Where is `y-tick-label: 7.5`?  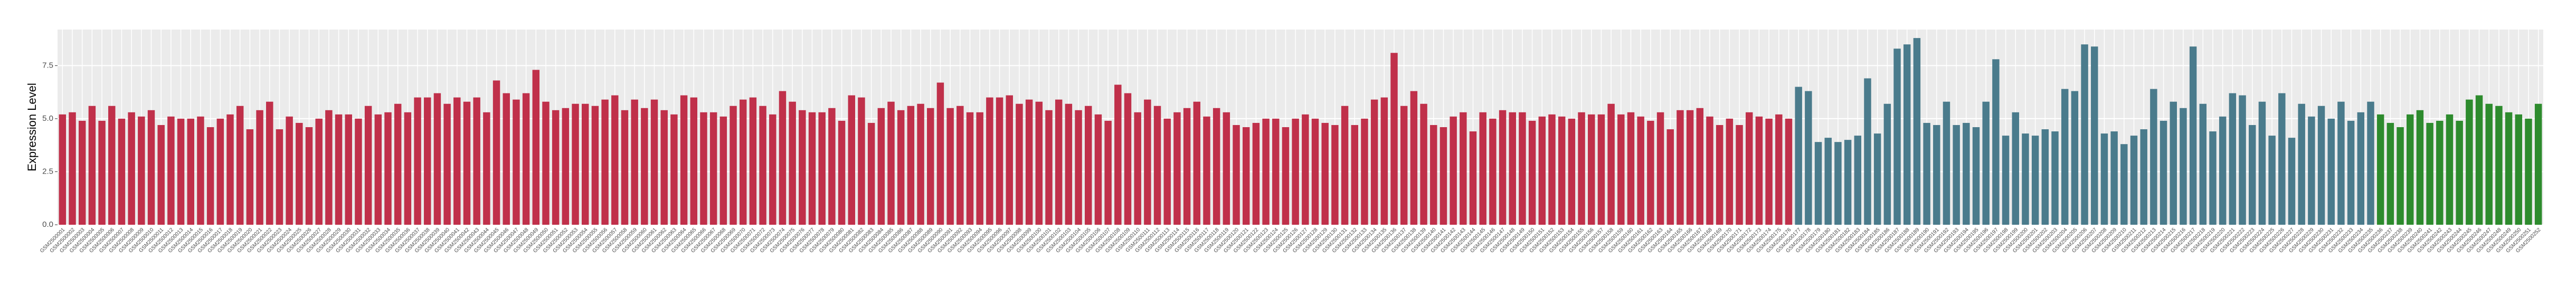
y-tick-label: 7.5 is located at coordinates (47, 65).